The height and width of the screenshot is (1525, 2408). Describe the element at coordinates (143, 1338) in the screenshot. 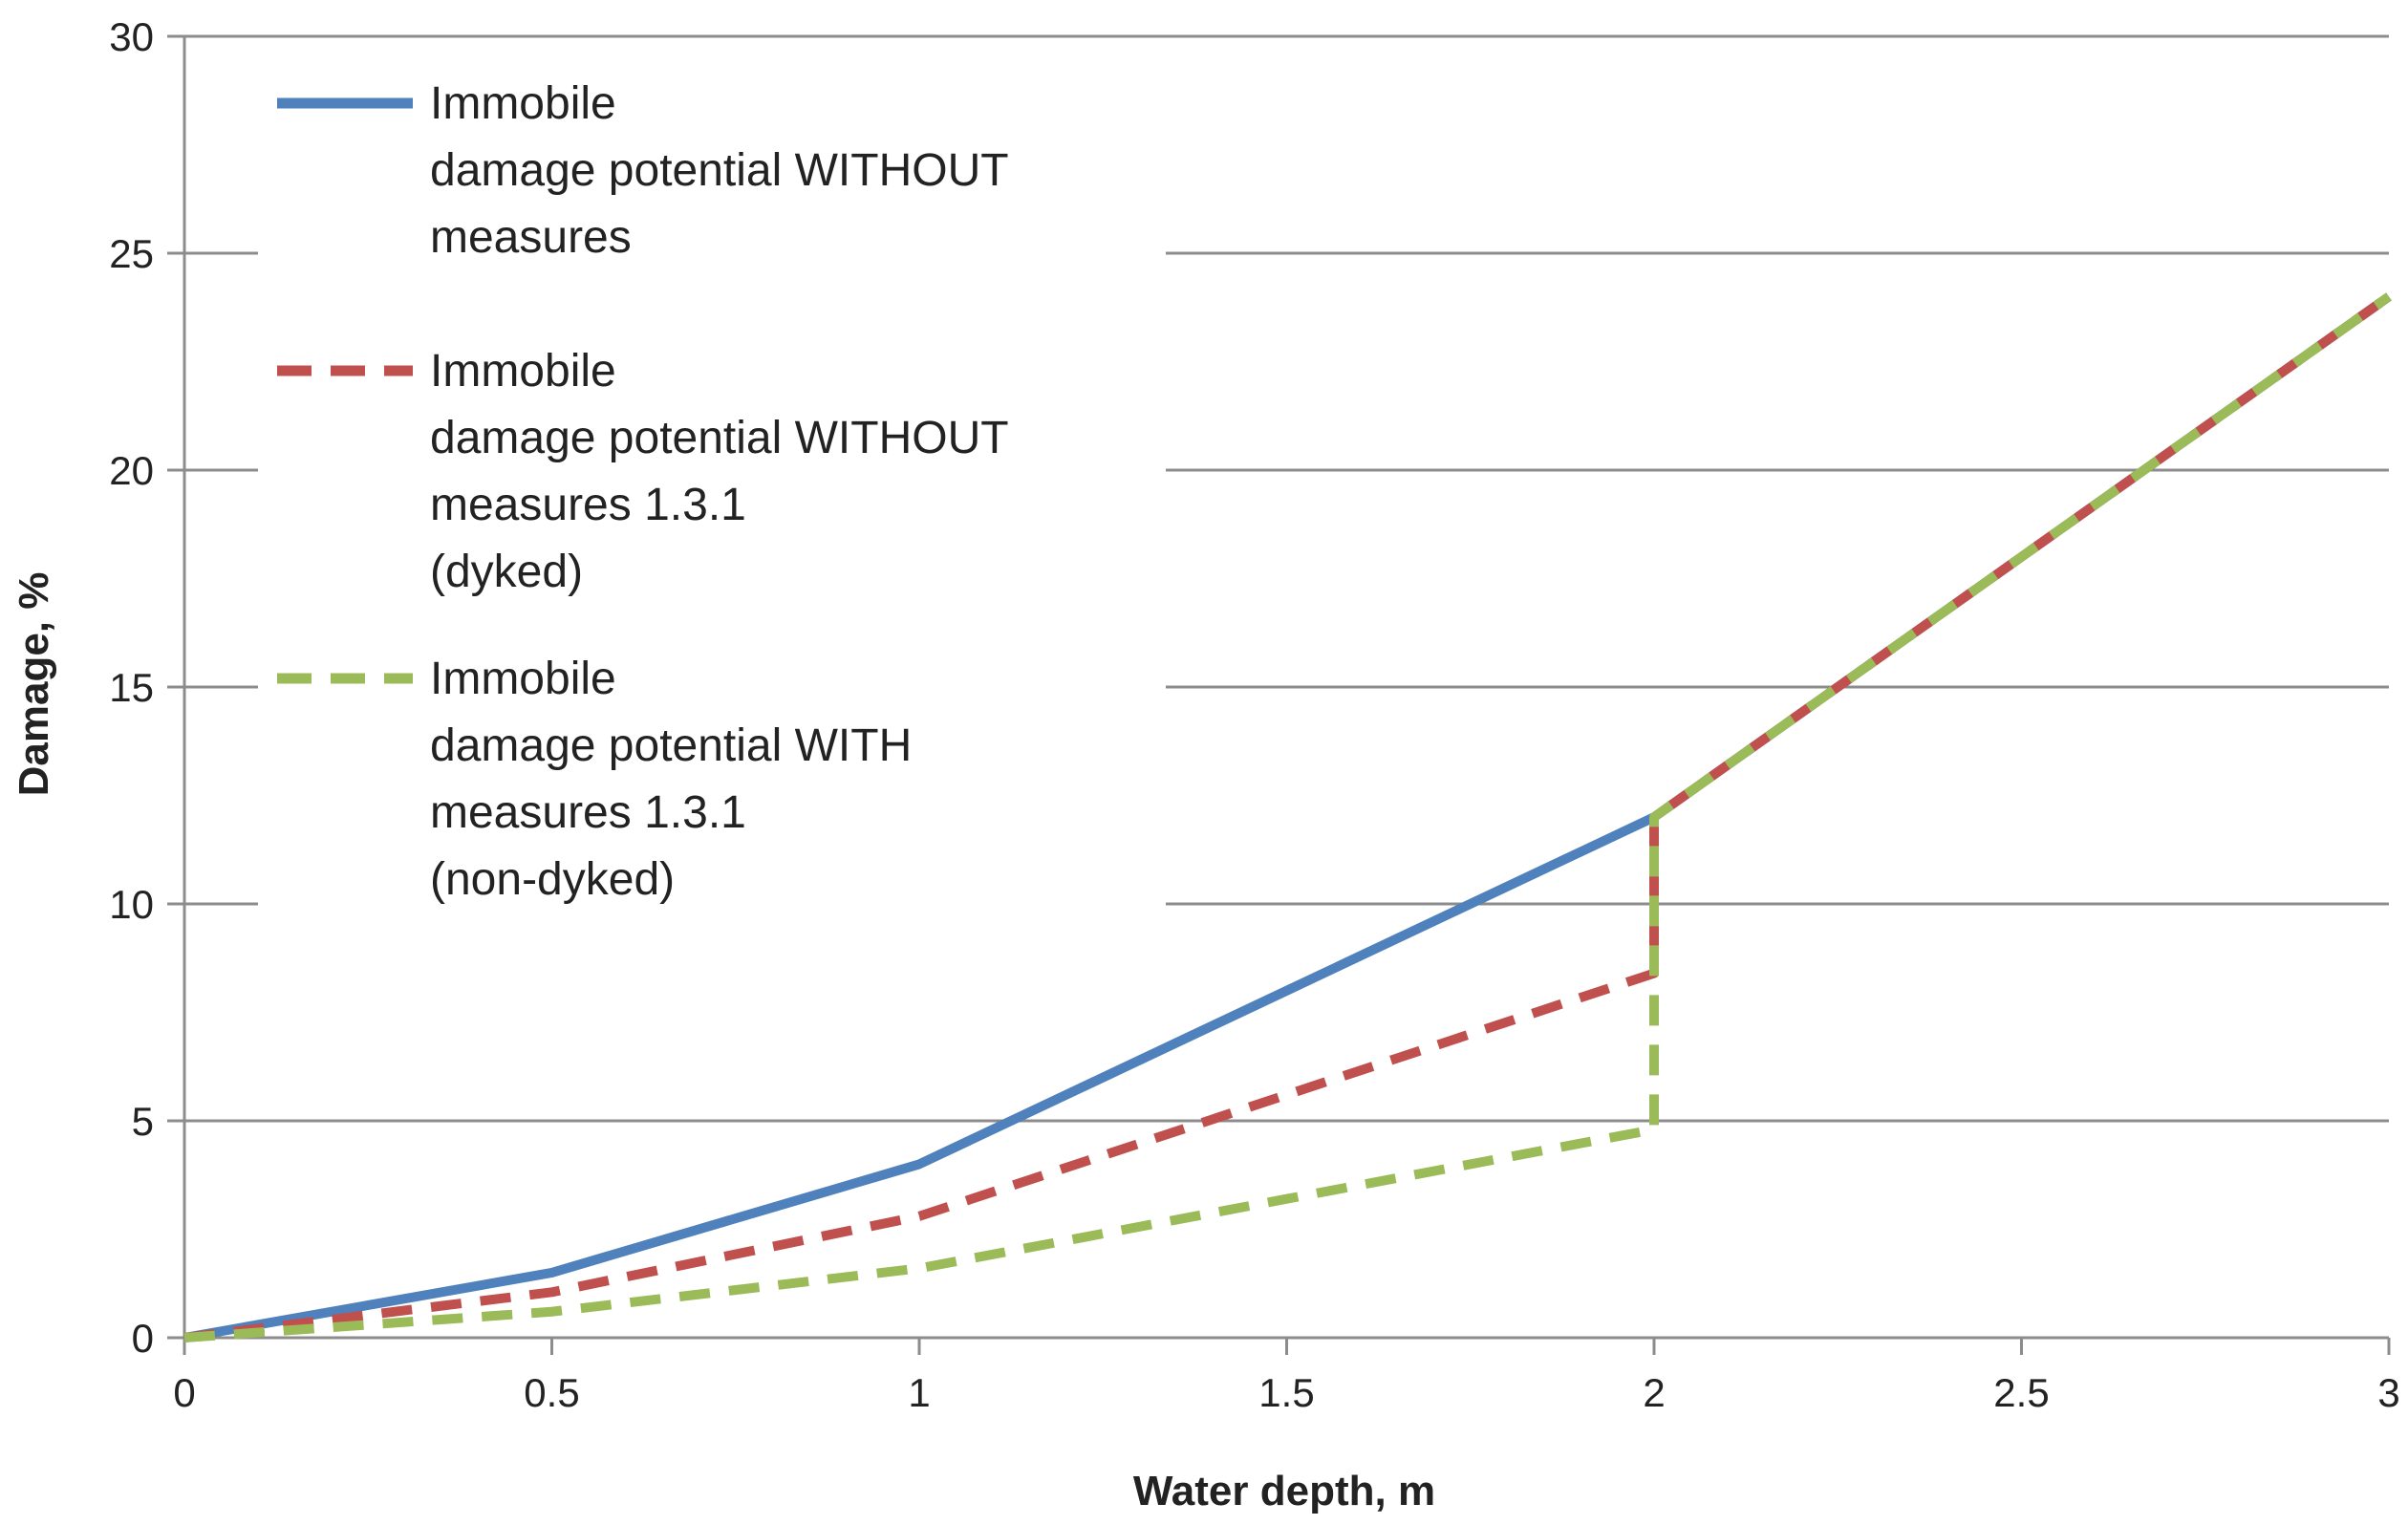

I see `y-tick-label: 0` at that location.